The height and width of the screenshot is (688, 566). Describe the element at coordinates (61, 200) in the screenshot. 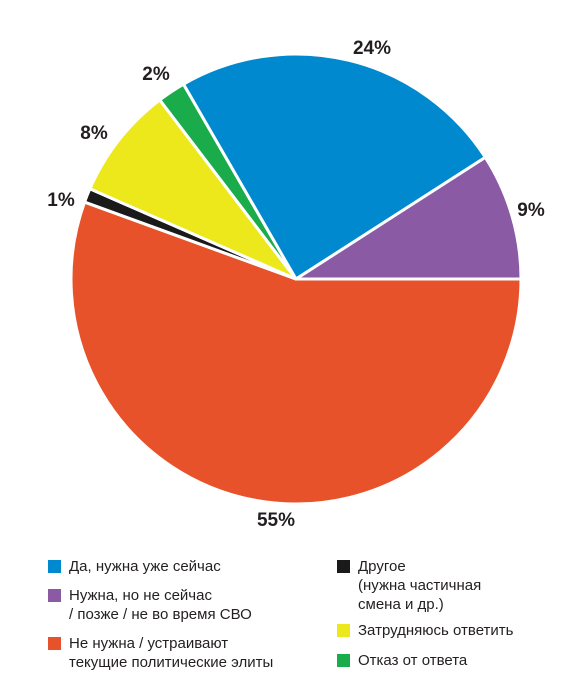

I see `data-label-other: 1%` at that location.